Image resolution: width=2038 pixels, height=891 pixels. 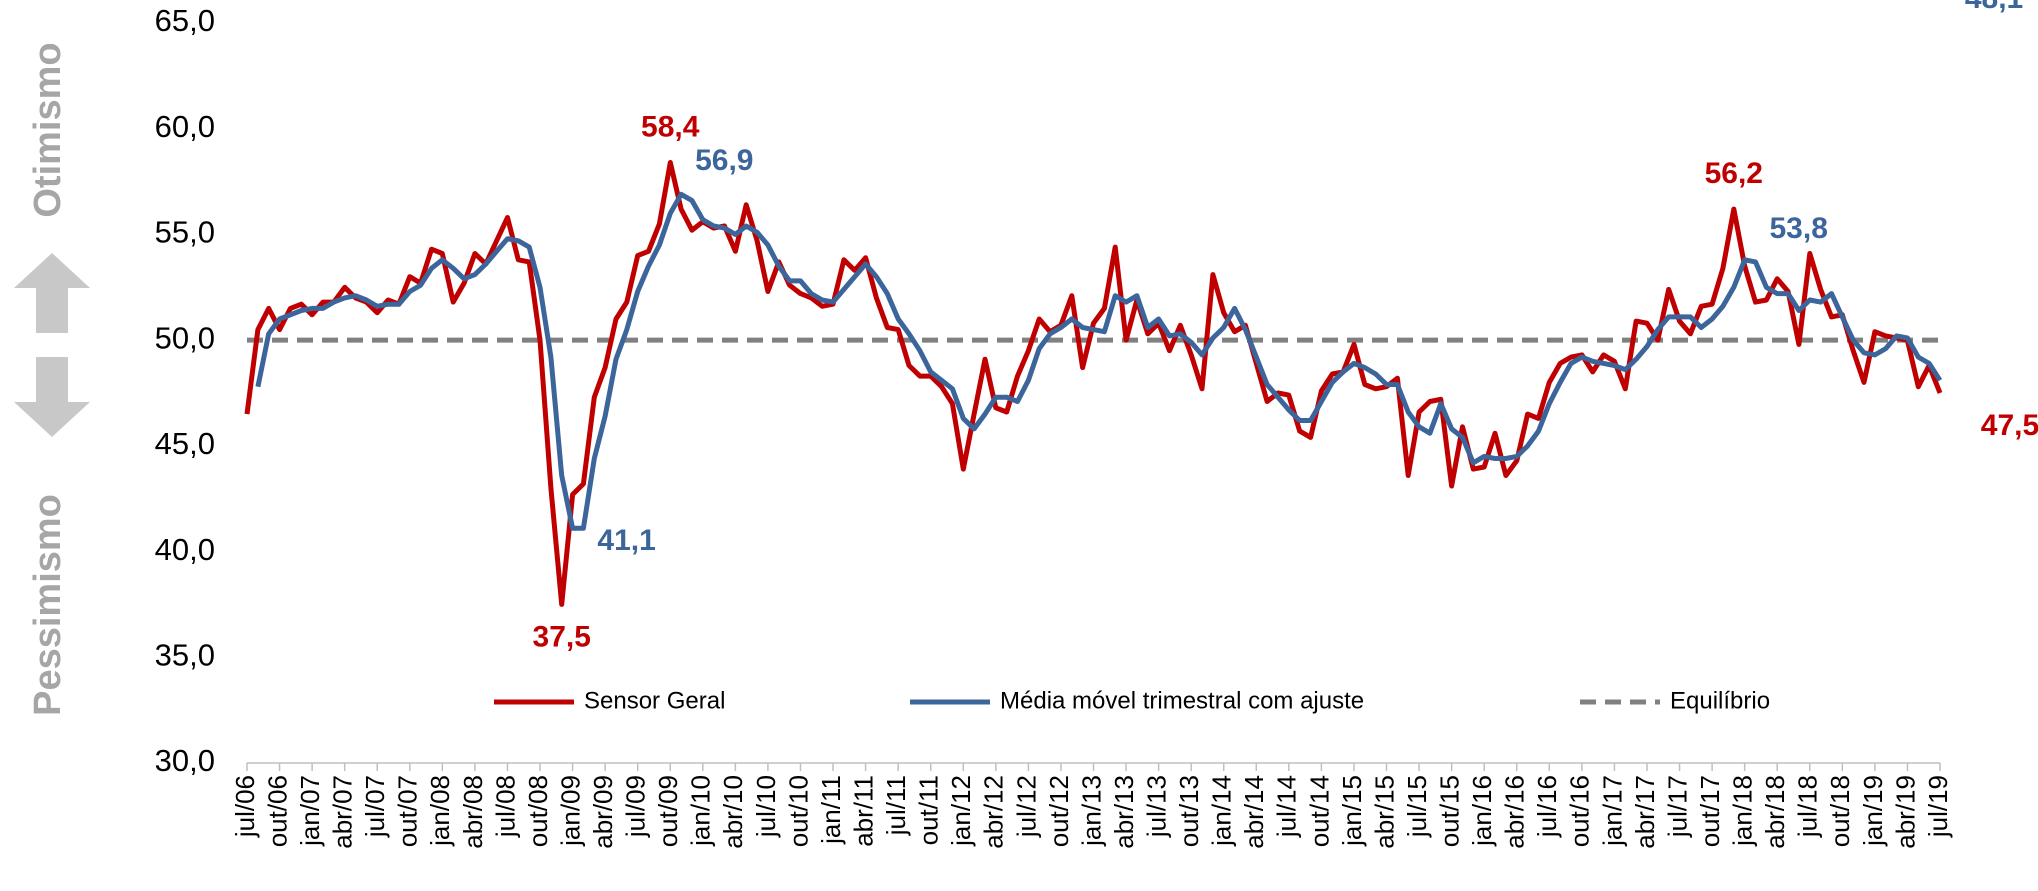 I want to click on x-tick-label: abr/16, so click(x=1515, y=812).